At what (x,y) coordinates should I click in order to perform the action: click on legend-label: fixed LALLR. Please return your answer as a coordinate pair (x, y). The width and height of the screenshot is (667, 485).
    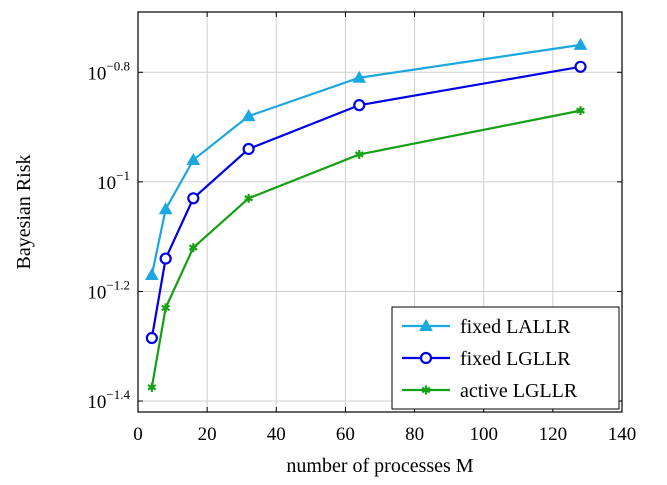
    Looking at the image, I should click on (515, 327).